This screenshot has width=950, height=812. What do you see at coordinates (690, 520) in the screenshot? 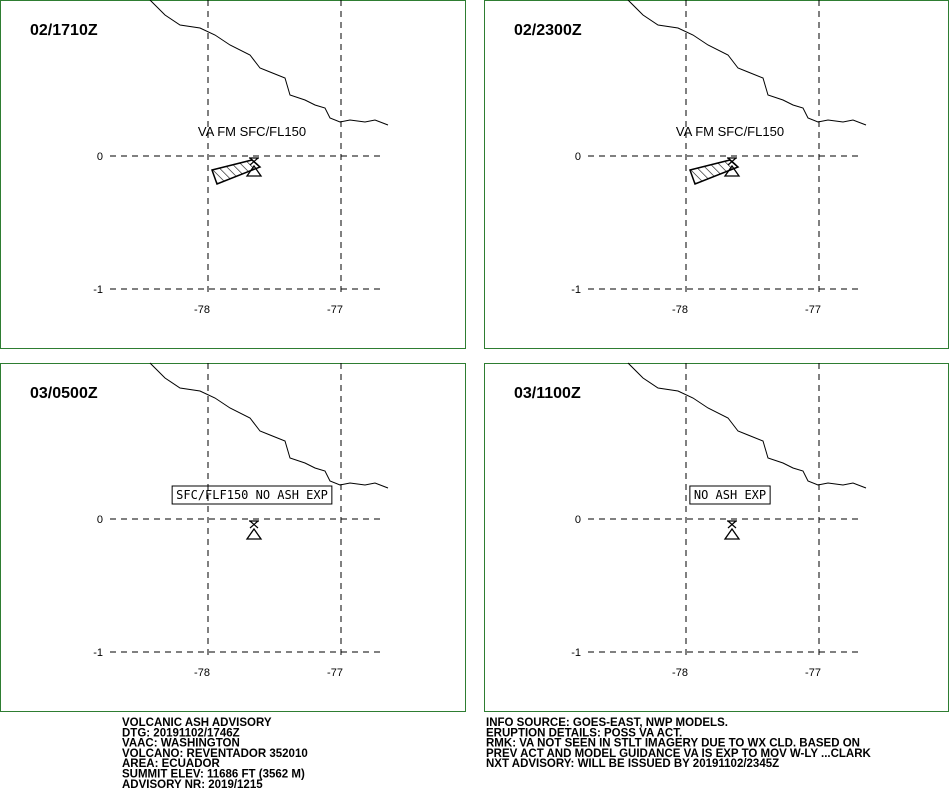
I see `map-panel: 0 -1 -78 -77 03/1100Z NO ASH EXP` at bounding box center [690, 520].